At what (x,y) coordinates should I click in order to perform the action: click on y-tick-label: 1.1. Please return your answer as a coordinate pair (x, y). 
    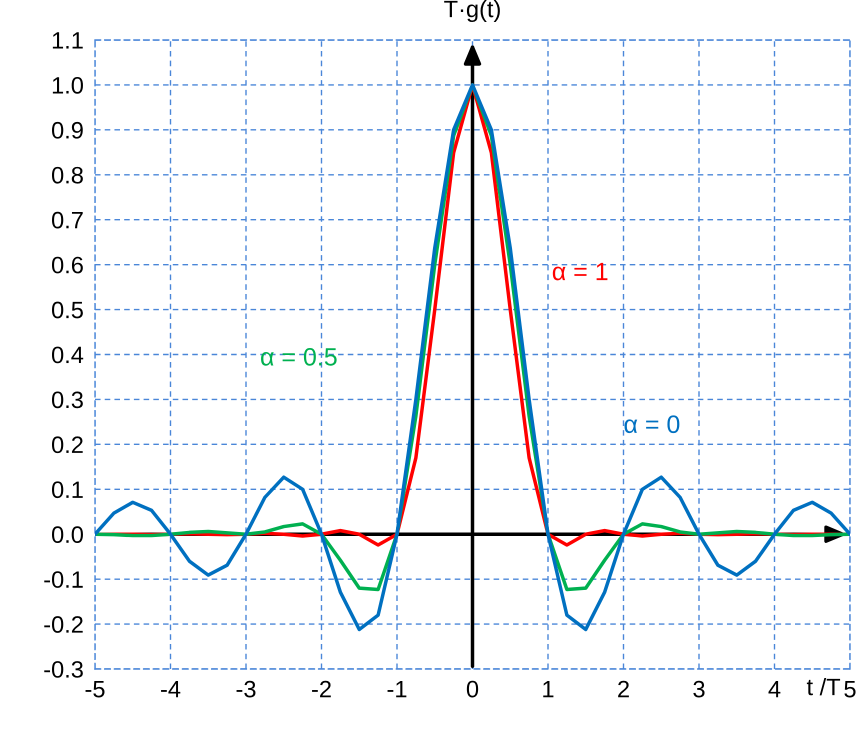
    Looking at the image, I should click on (67, 40).